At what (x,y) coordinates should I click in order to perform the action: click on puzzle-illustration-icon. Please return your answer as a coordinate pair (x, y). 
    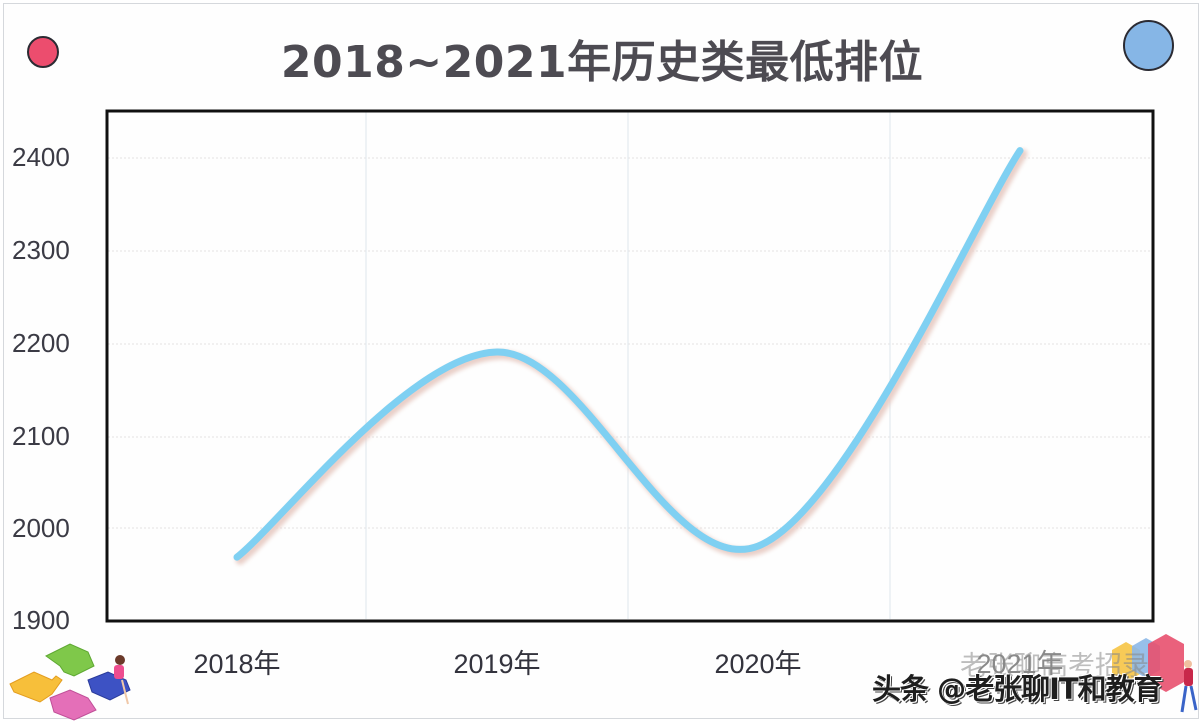
    Looking at the image, I should click on (70, 682).